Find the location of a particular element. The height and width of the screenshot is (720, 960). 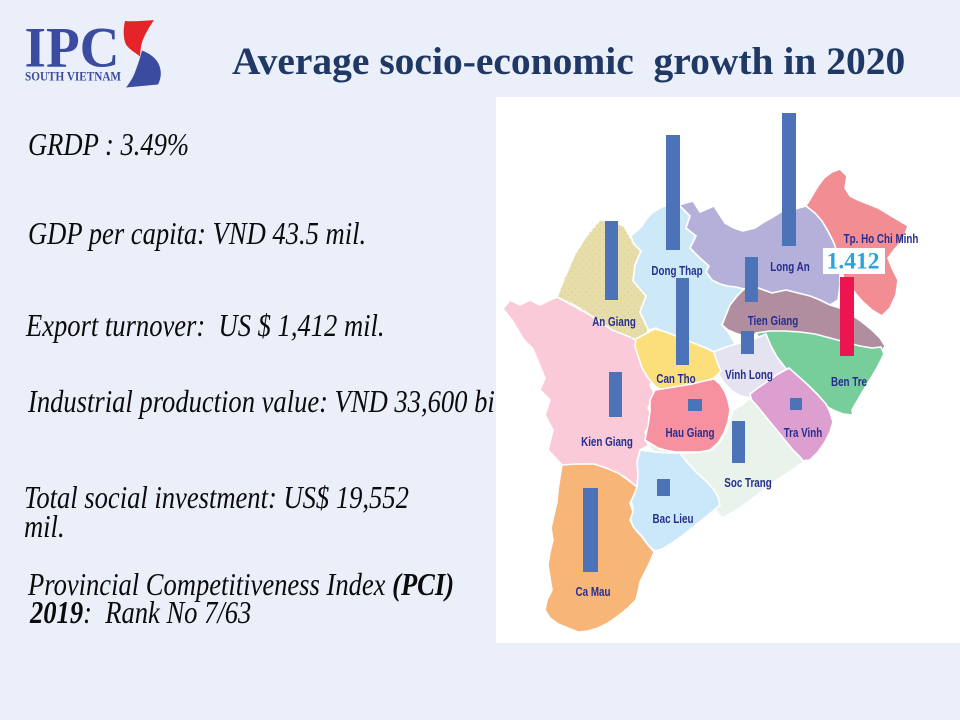

svg-text: Kien Giang is located at coordinates (607, 442).